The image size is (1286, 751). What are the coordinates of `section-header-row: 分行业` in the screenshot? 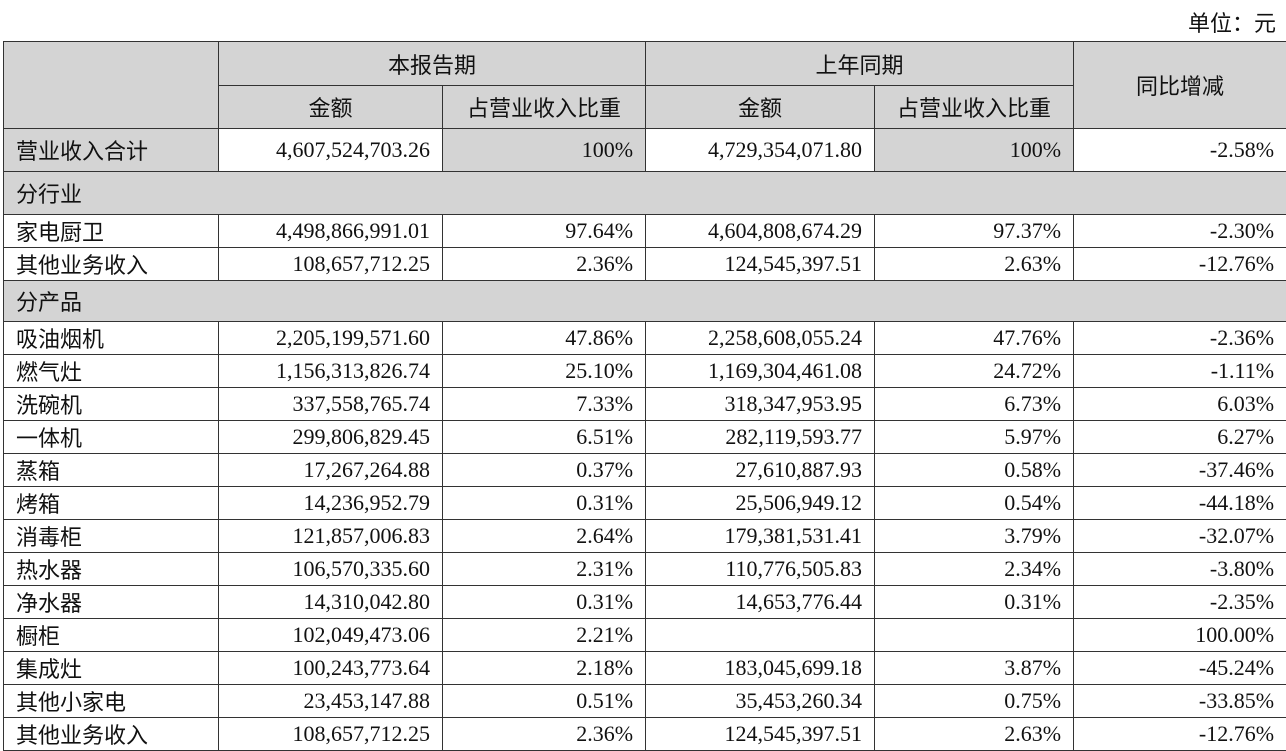 It's located at (645, 193).